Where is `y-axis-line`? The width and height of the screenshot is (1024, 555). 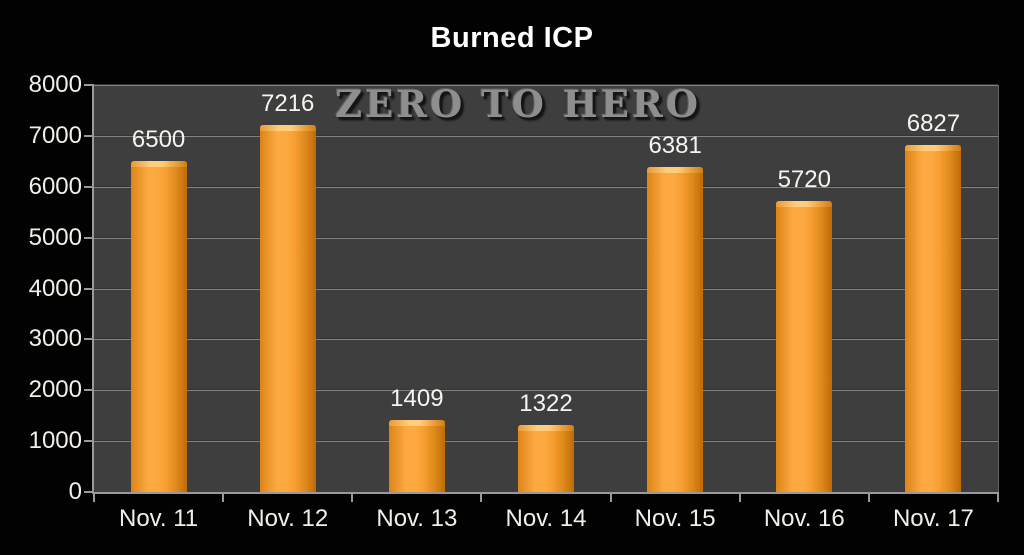
y-axis-line is located at coordinates (93, 289).